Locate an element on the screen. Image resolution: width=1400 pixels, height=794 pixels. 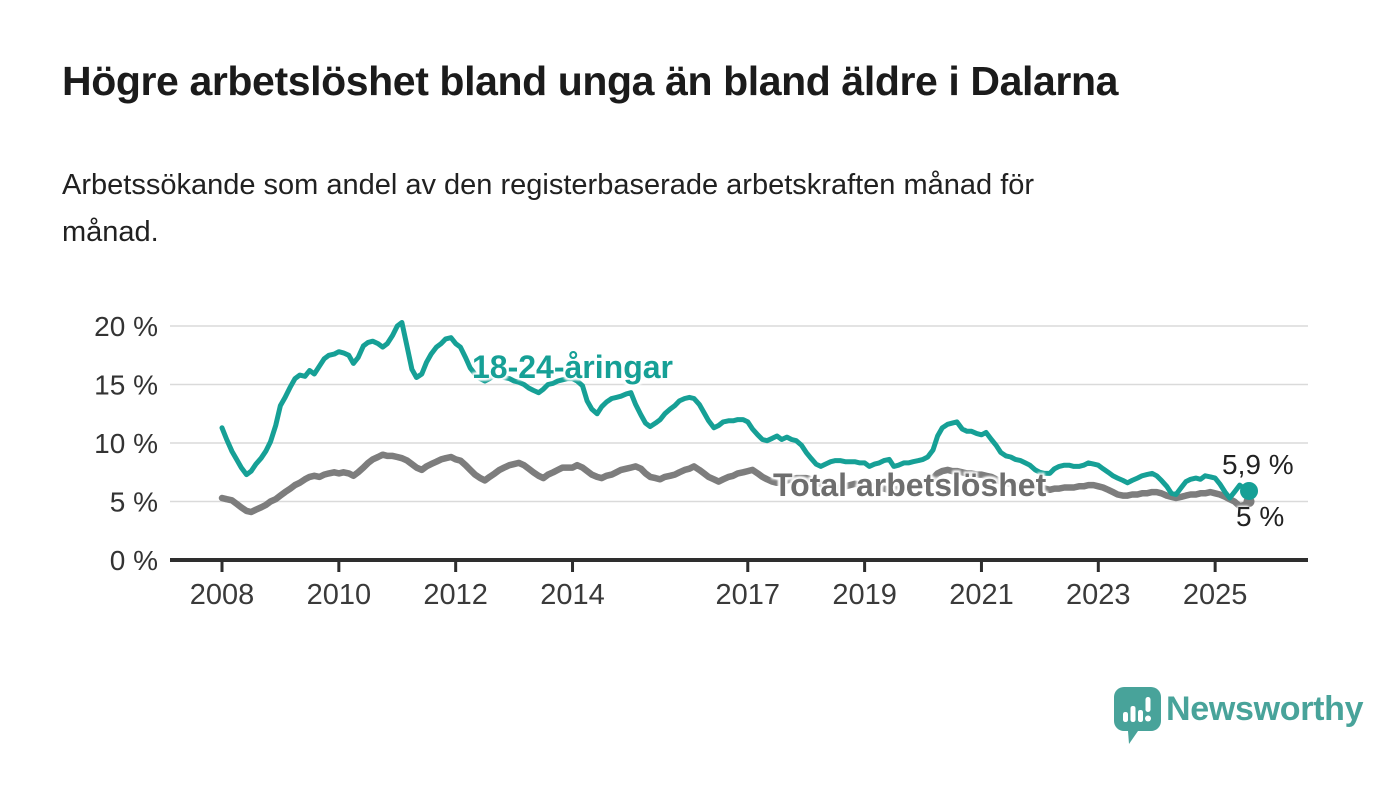
chart-subtitle-line2: månad. is located at coordinates (110, 232).